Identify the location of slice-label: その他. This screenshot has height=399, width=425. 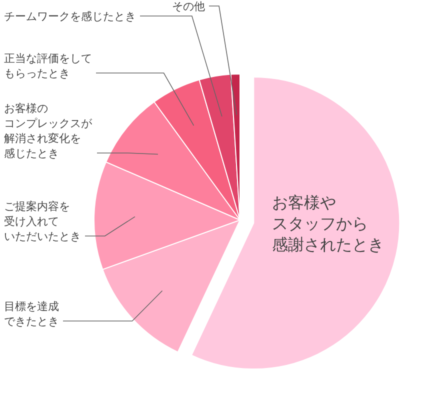
(188, 6).